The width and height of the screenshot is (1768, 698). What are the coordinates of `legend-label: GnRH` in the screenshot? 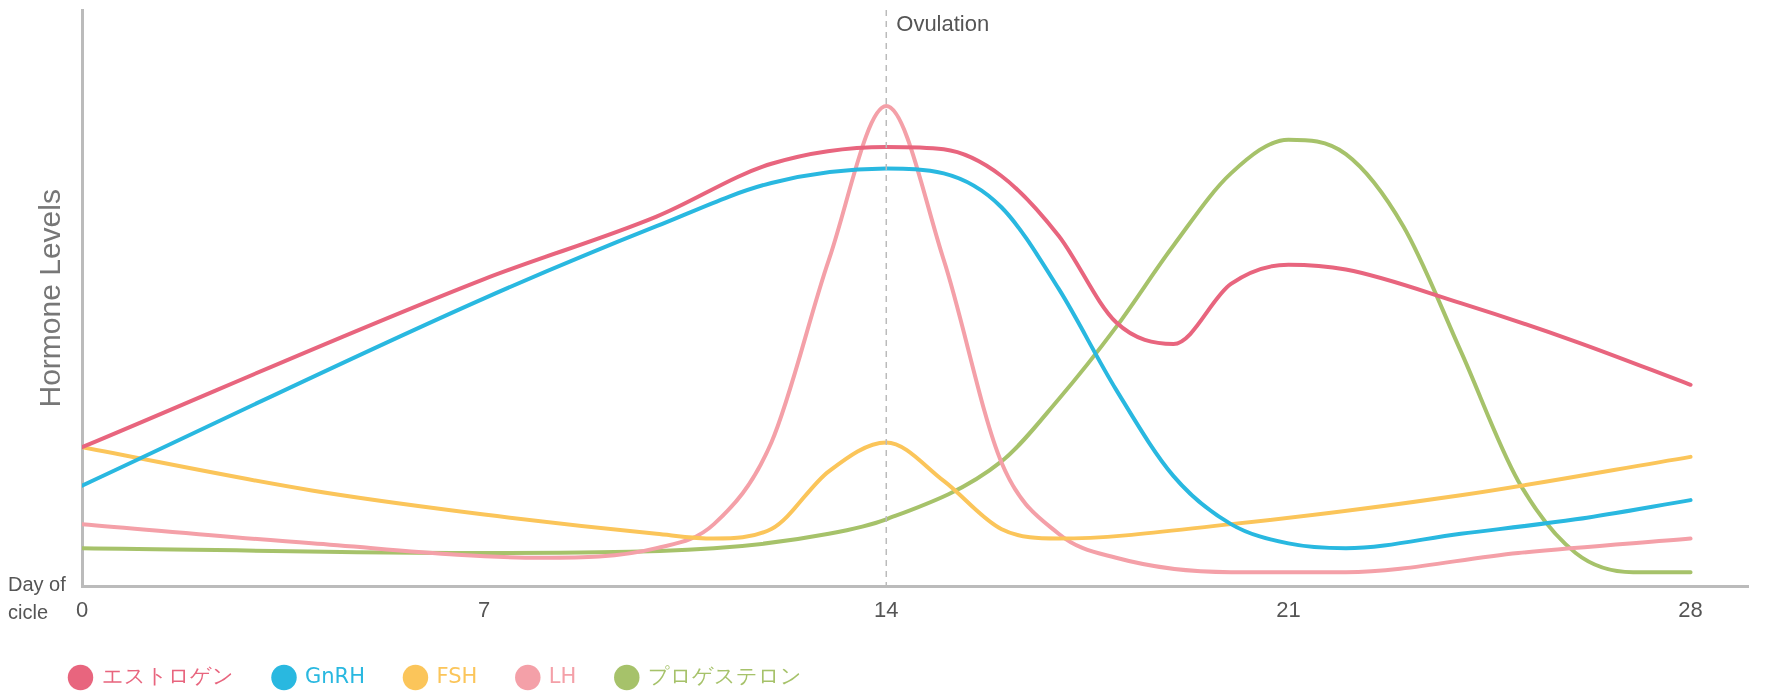 It's located at (335, 675).